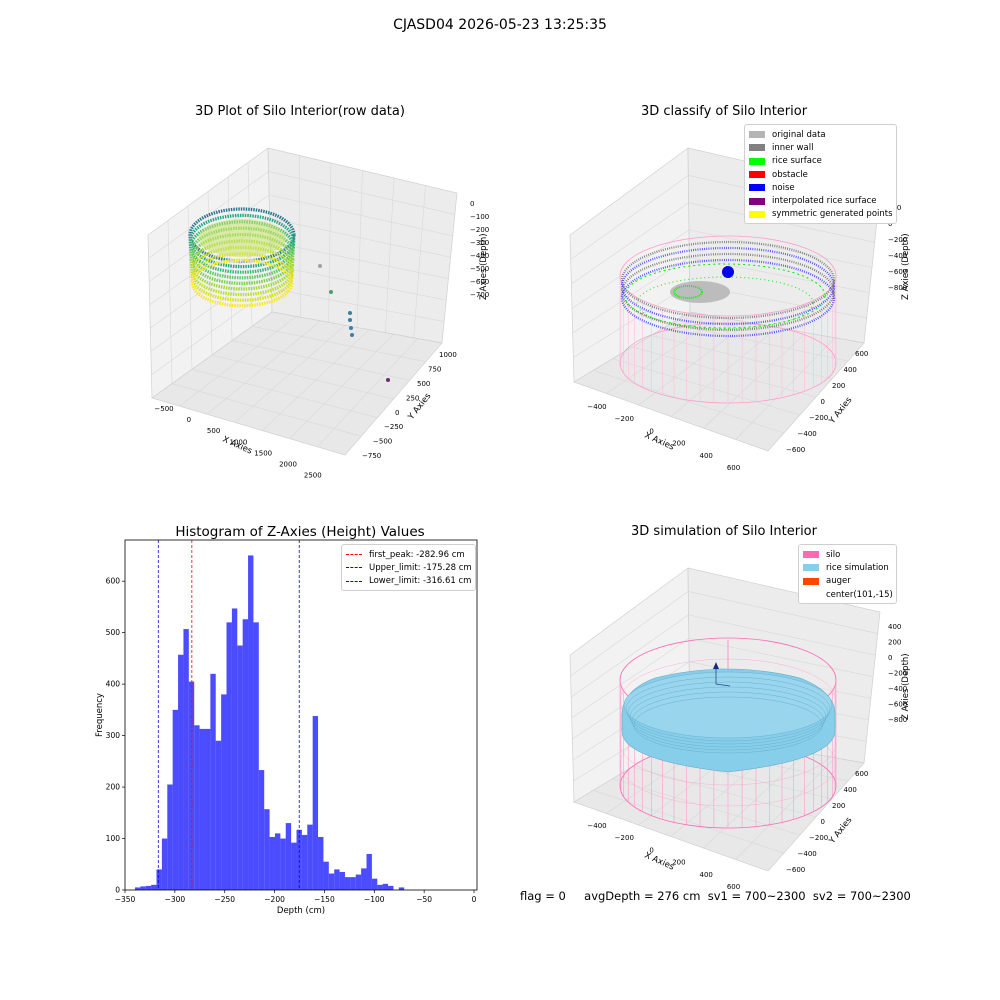  What do you see at coordinates (820, 174) in the screenshot?
I see `legend-entry: obstacle` at bounding box center [820, 174].